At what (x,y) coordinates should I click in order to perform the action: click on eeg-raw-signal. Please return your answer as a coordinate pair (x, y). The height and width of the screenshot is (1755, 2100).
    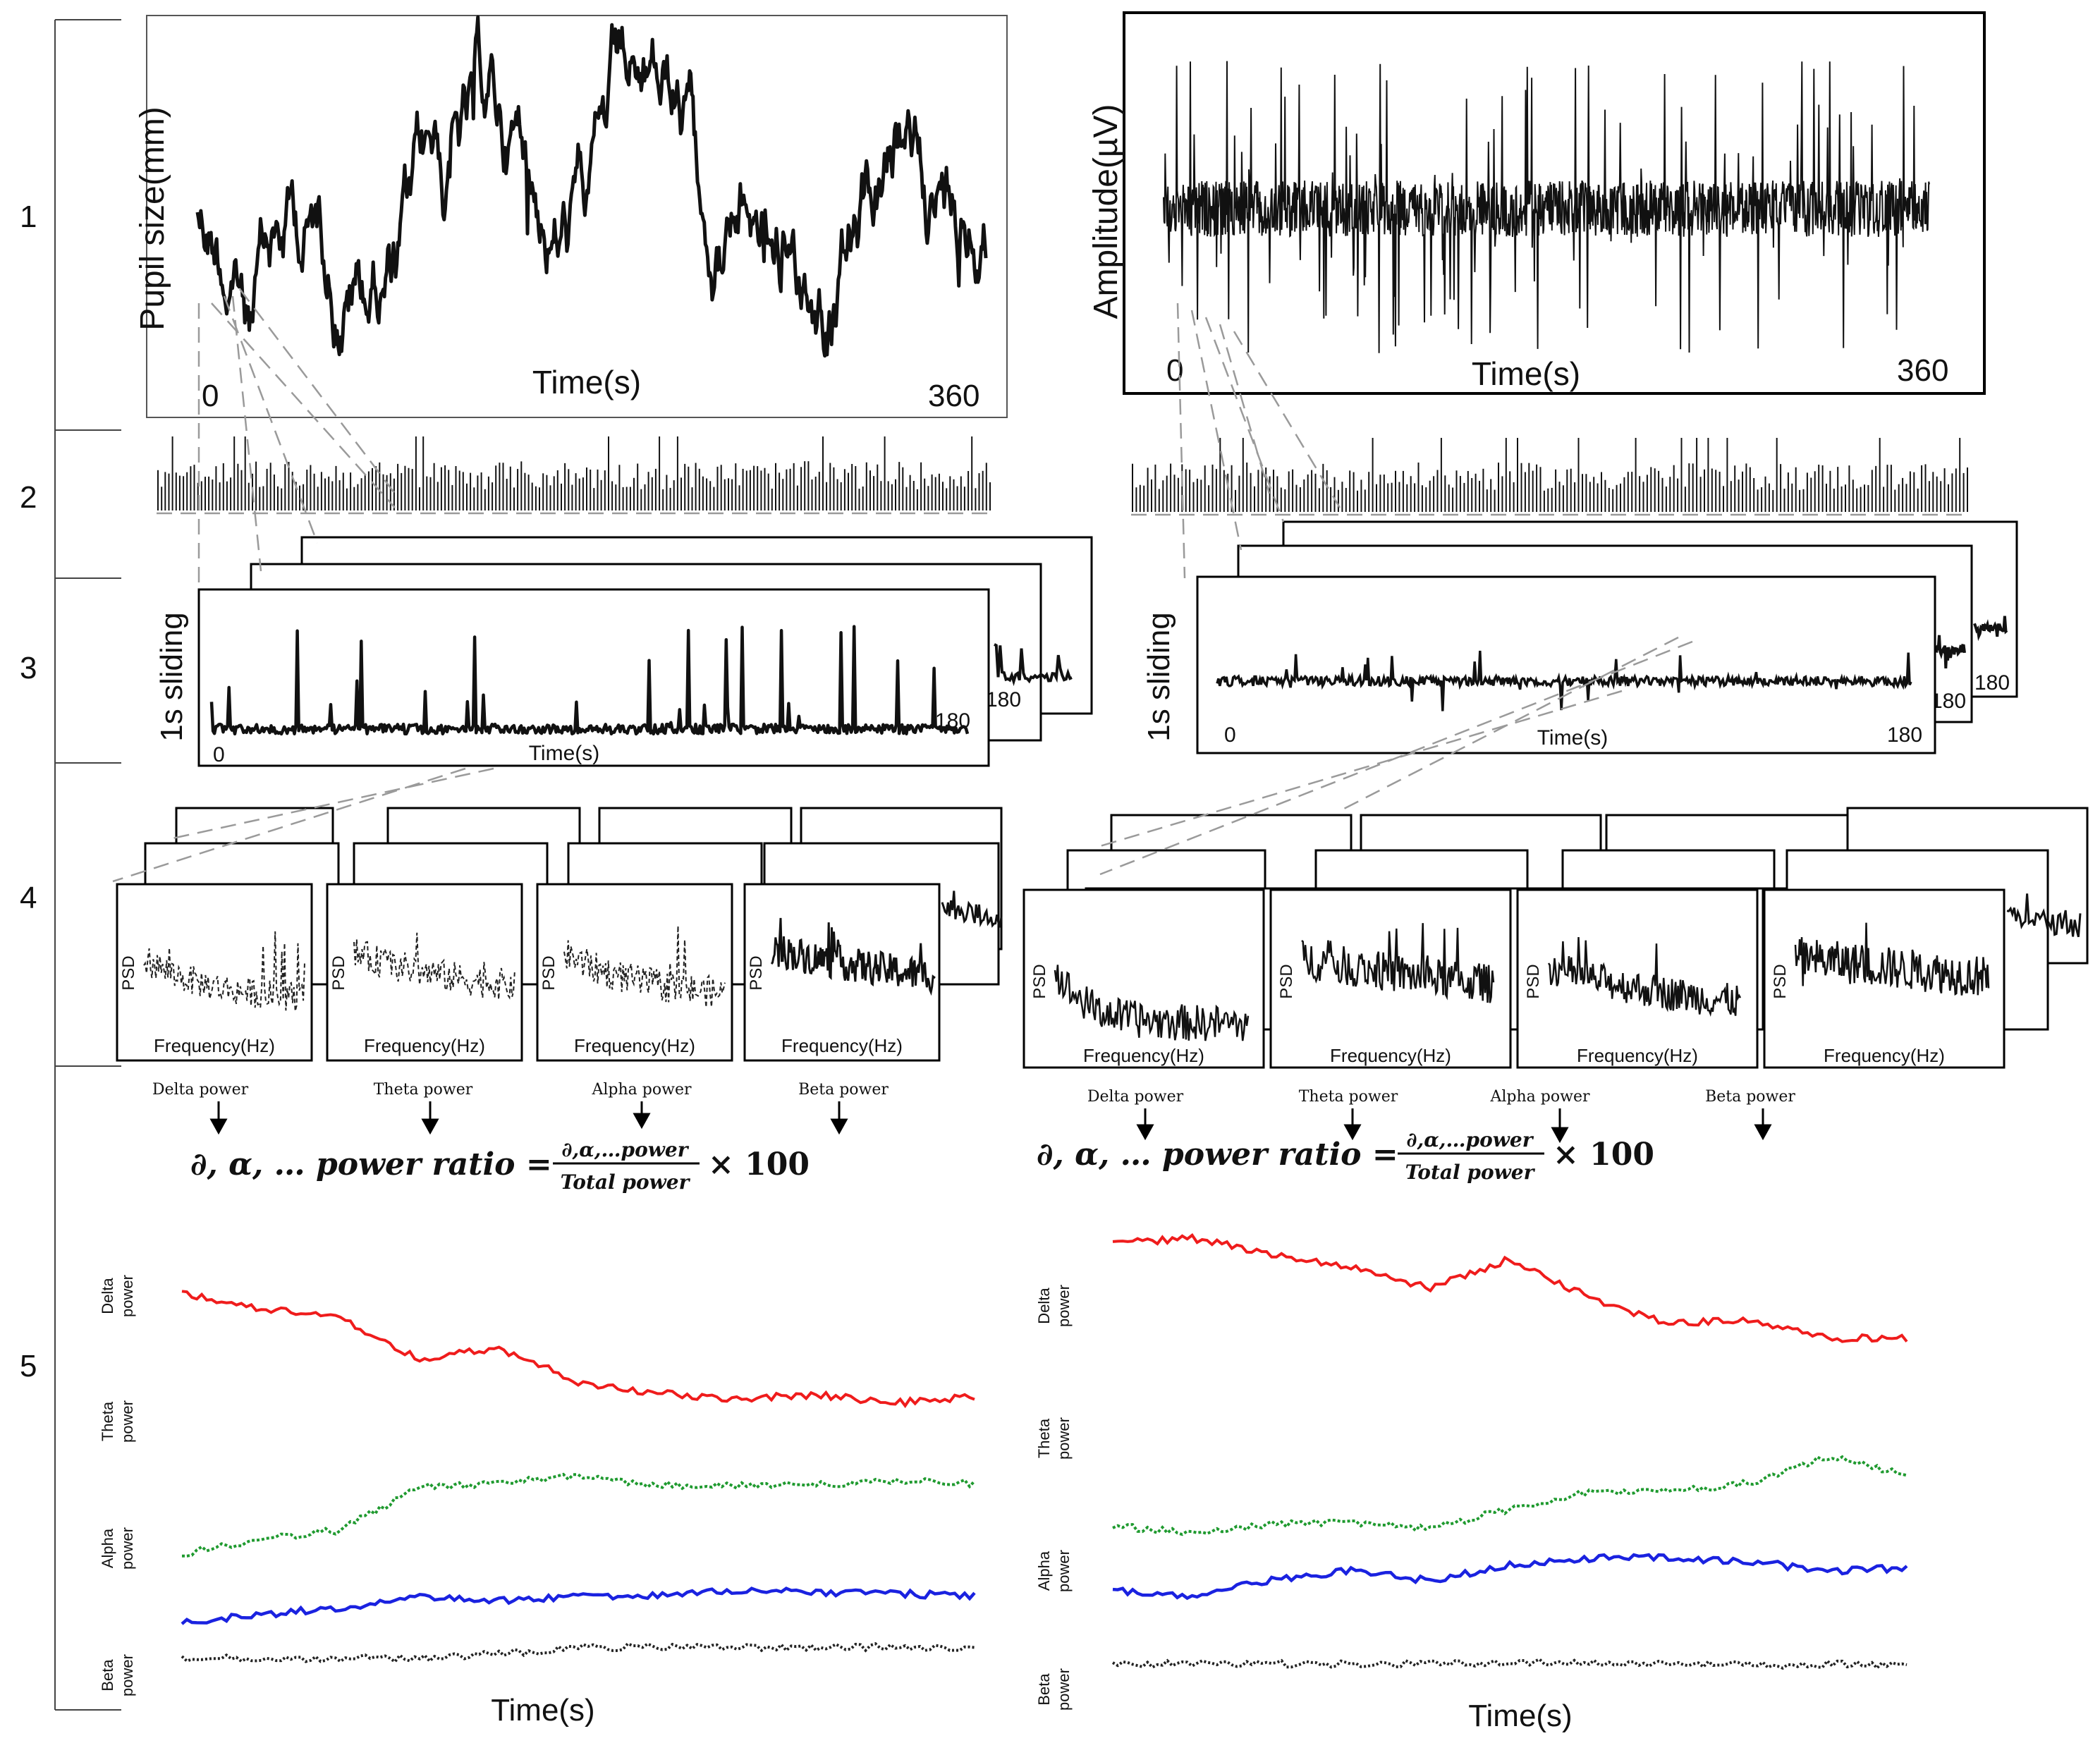
    Looking at the image, I should click on (1546, 207).